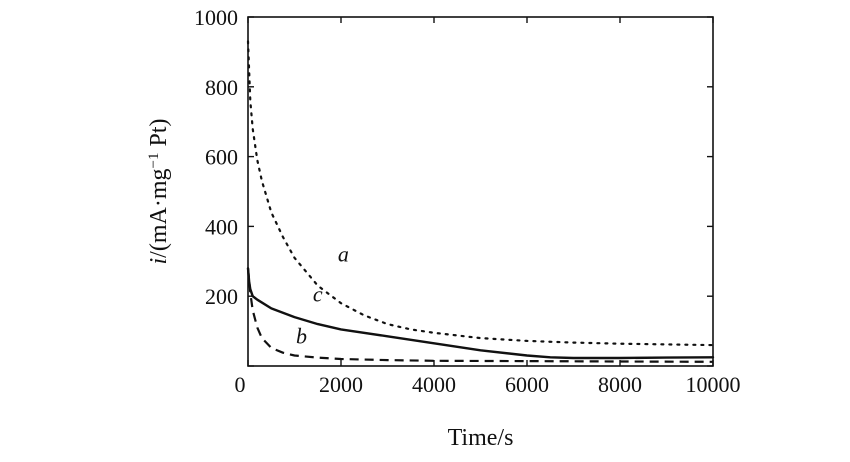  What do you see at coordinates (221, 157) in the screenshot?
I see `y-tick-label: 600` at bounding box center [221, 157].